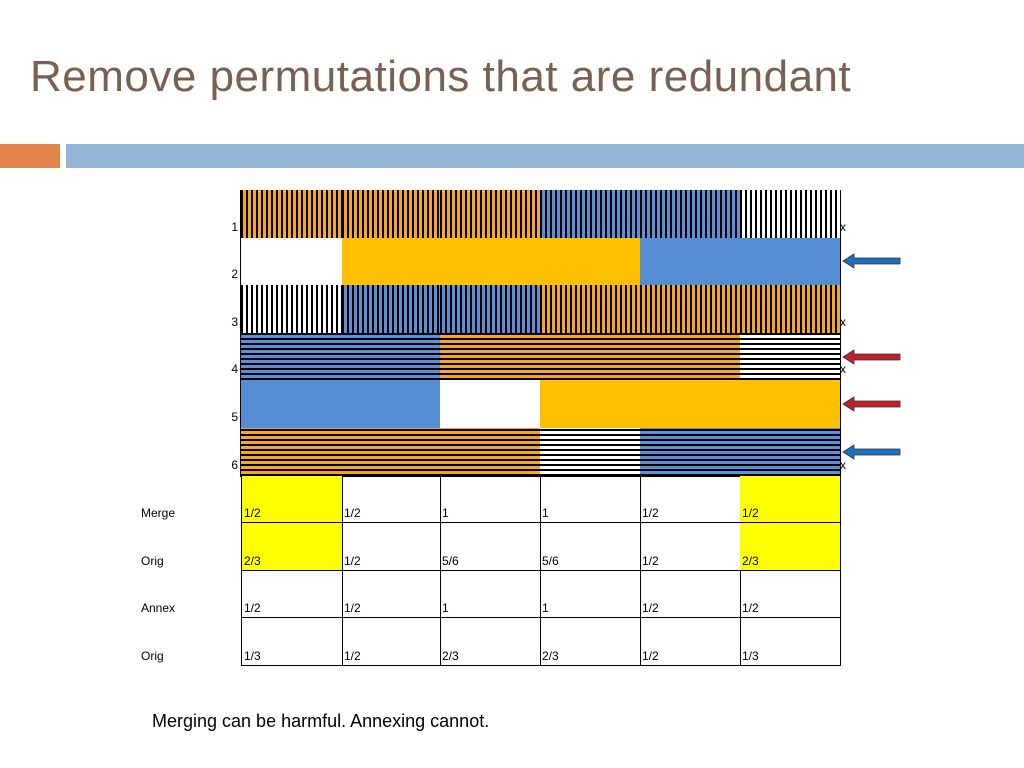 This screenshot has width=1024, height=768. I want to click on slide-caption: Merging can be harmful. Annexing cannot., so click(321, 721).